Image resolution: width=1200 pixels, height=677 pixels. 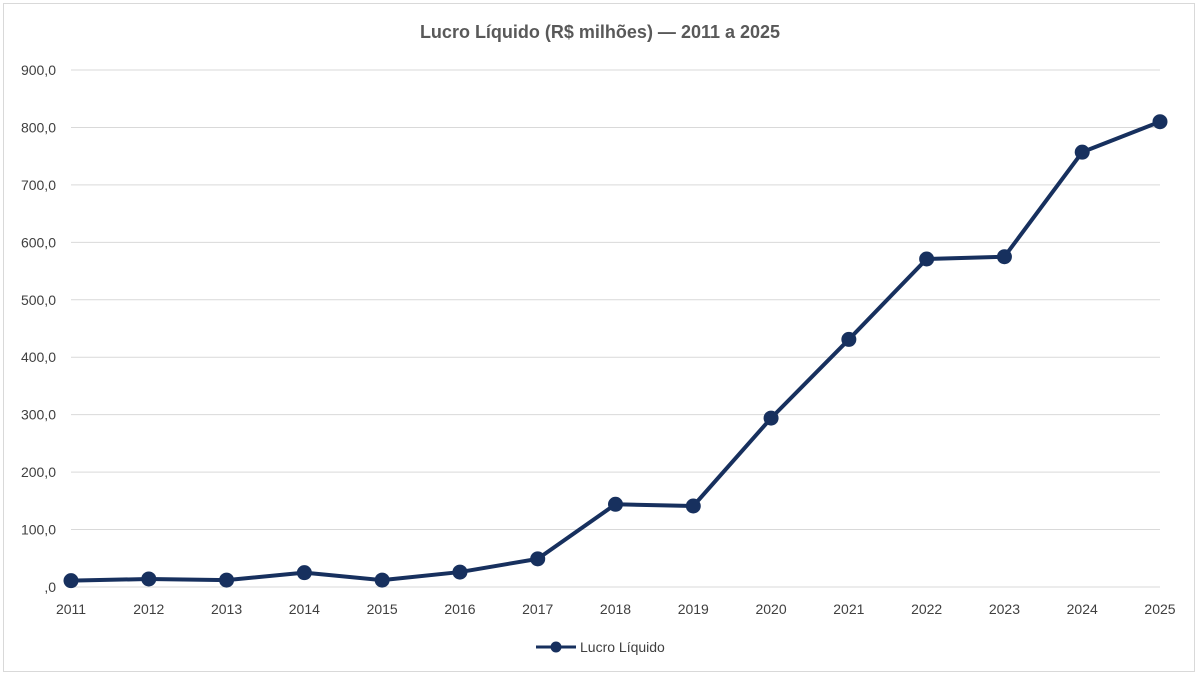 What do you see at coordinates (382, 609) in the screenshot?
I see `x-tick-label: 2015` at bounding box center [382, 609].